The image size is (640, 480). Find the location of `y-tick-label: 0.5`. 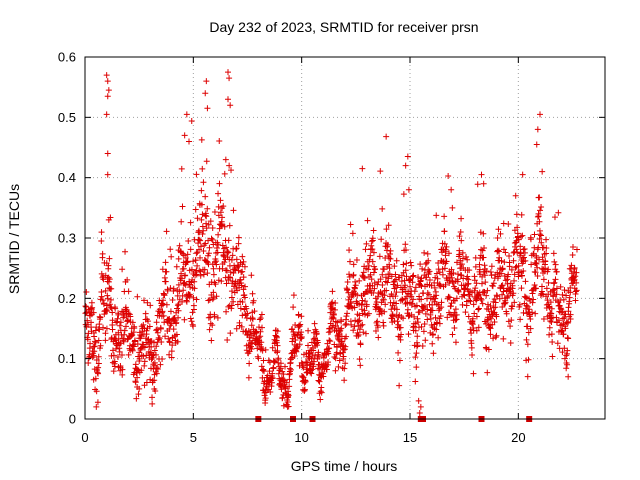

y-tick-label: 0.5 is located at coordinates (67, 117).